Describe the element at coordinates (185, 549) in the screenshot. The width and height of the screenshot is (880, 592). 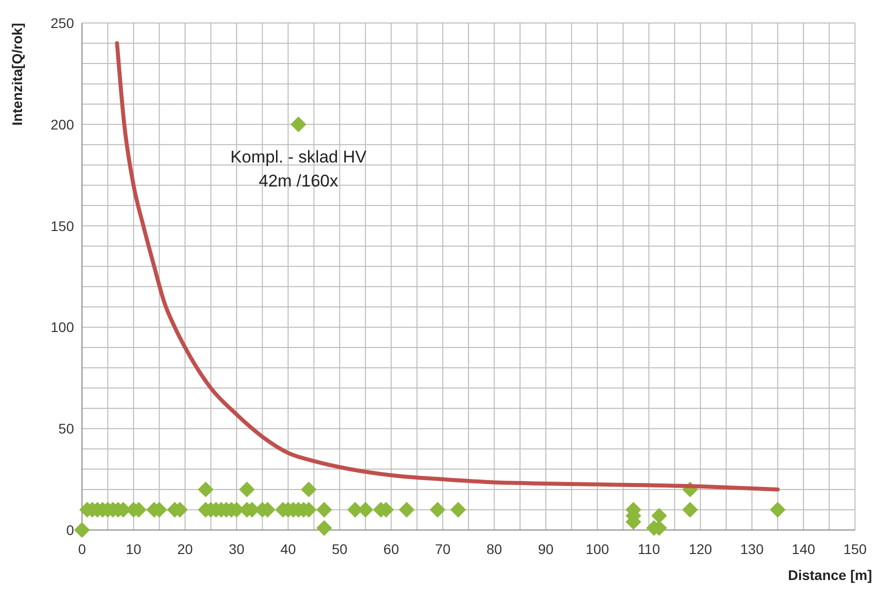
I see `x-tick-label: 20` at that location.